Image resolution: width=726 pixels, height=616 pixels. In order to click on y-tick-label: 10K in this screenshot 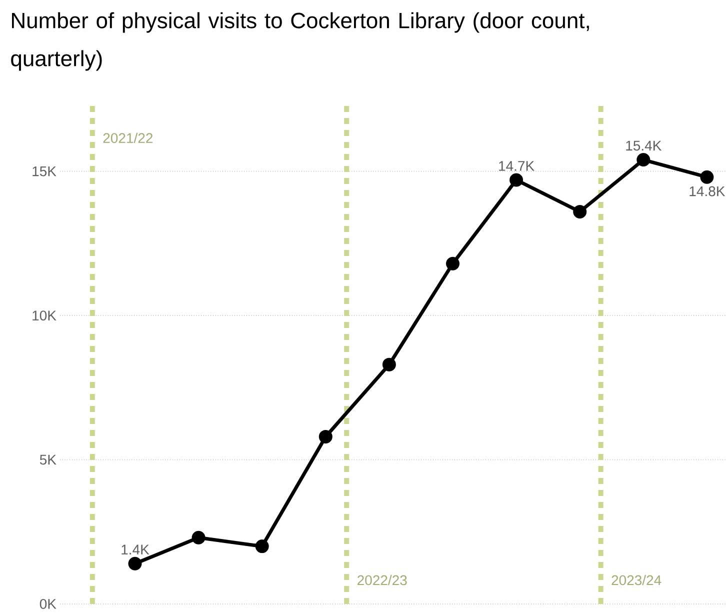, I will do `click(44, 315)`.